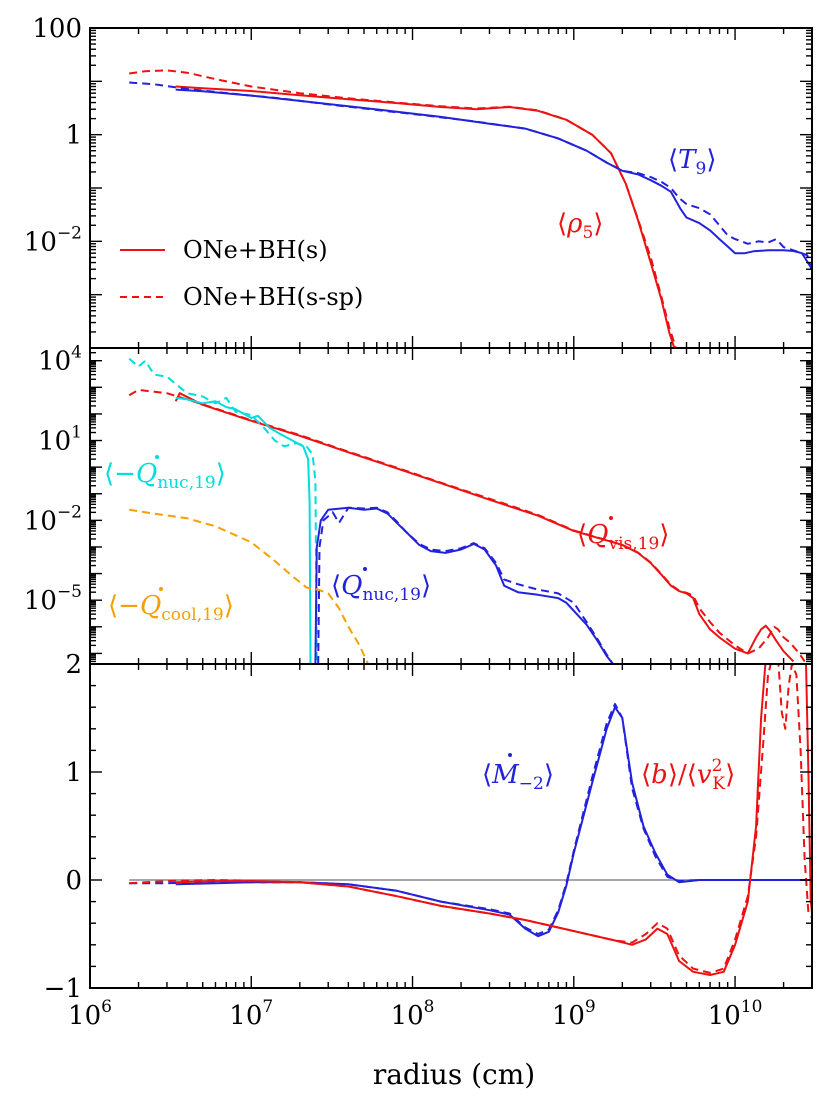  What do you see at coordinates (692, 162) in the screenshot?
I see `annotation-T9: ⟨T9⟩` at bounding box center [692, 162].